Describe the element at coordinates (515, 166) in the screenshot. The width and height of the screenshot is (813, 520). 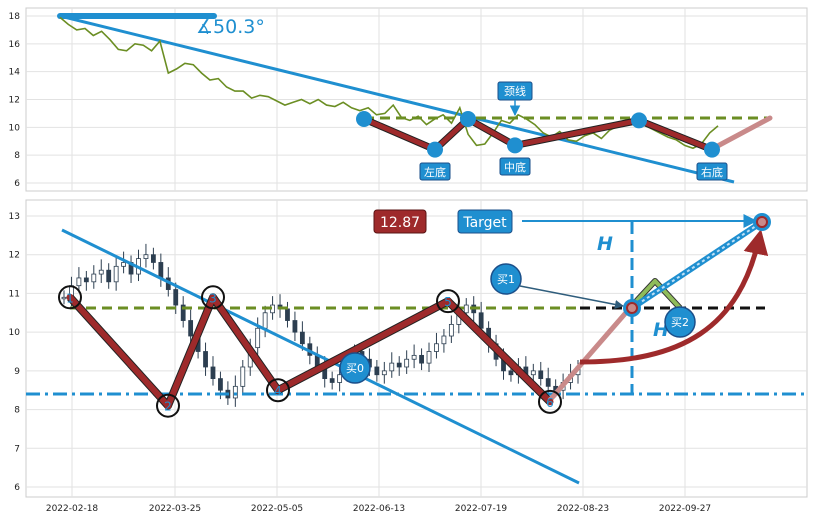
I see `middle-bottom-box` at that location.